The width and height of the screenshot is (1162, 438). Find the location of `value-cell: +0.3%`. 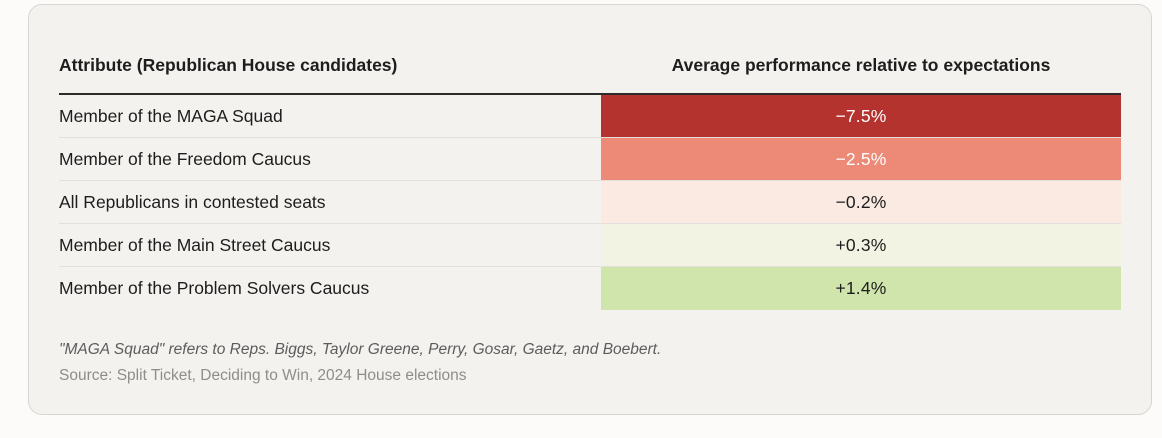

value-cell: +0.3% is located at coordinates (860, 245).